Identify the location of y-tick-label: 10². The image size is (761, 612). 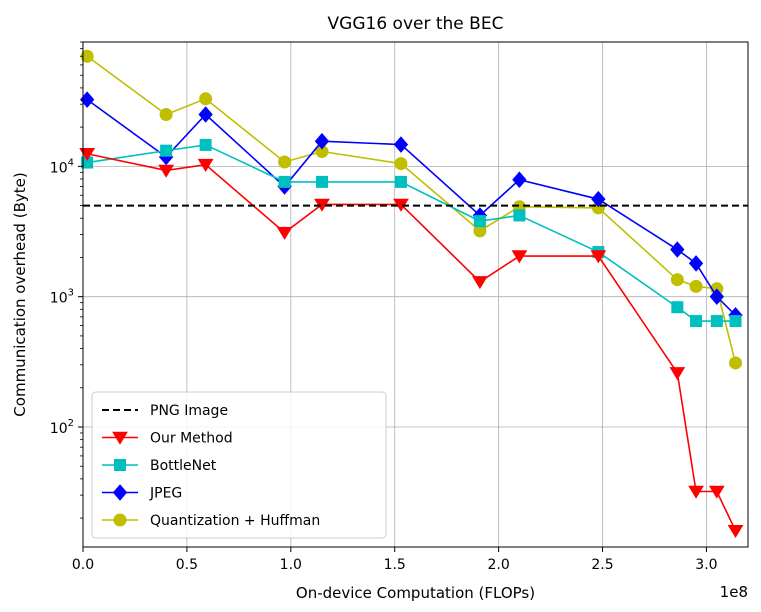
(62, 427).